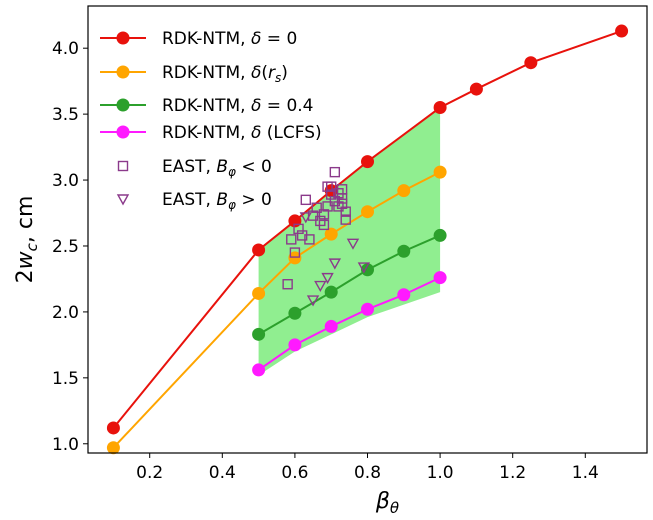 This screenshot has height=520, width=653. What do you see at coordinates (225, 74) in the screenshot?
I see `legend-label: RDK-NTM, δ(rs)` at bounding box center [225, 74].